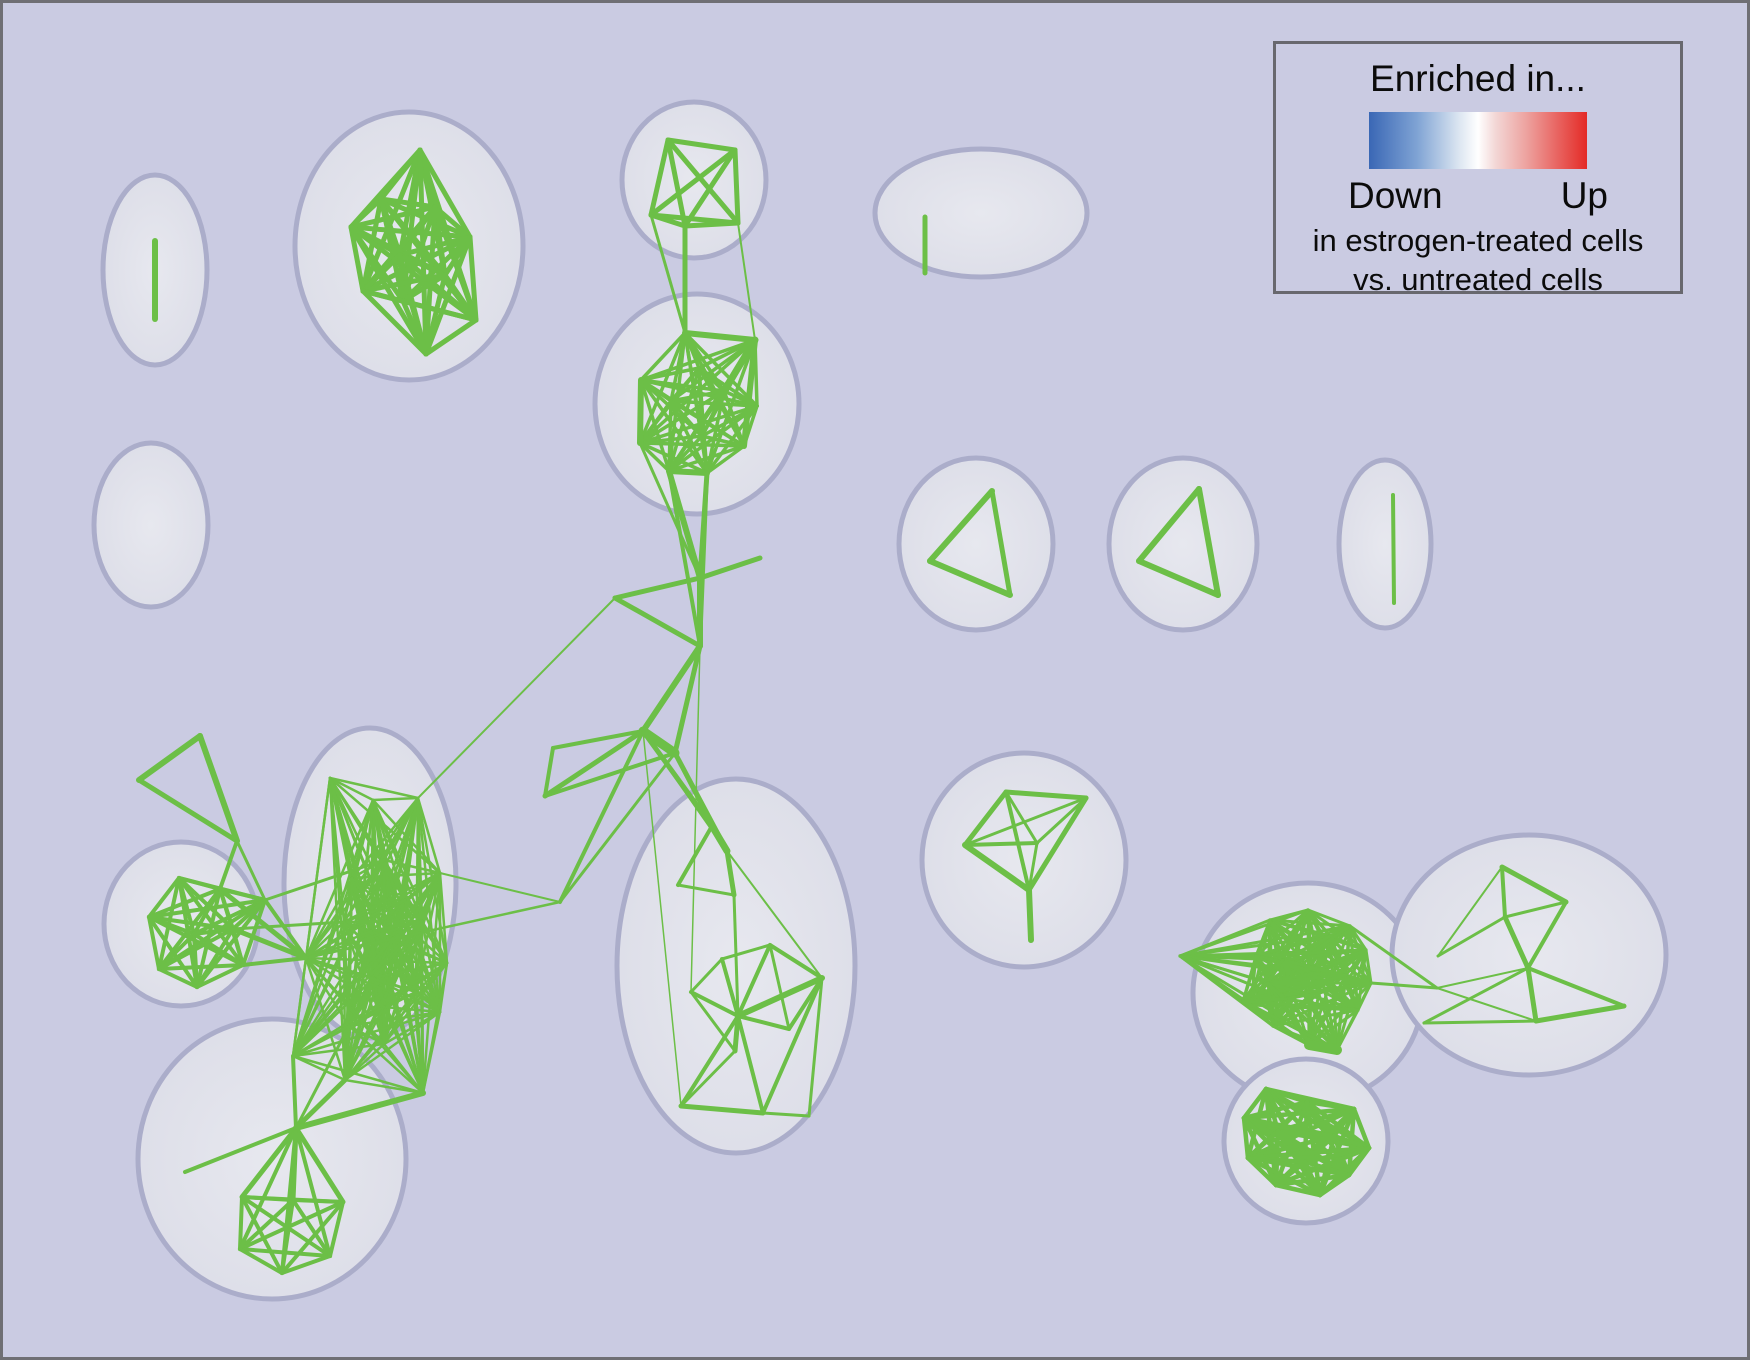  What do you see at coordinates (976, 544) in the screenshot?
I see `mhc-cluster-ellipse` at bounding box center [976, 544].